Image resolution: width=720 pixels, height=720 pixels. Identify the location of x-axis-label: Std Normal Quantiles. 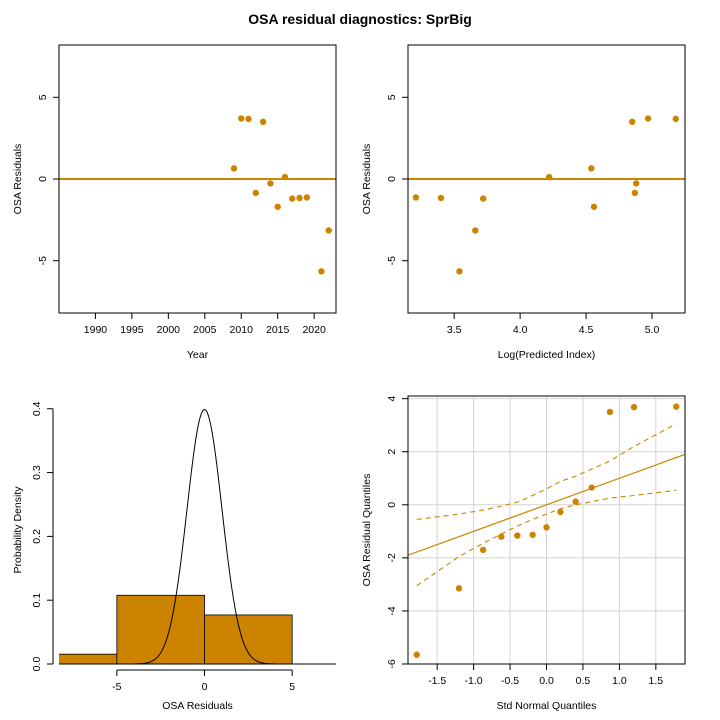
(547, 706).